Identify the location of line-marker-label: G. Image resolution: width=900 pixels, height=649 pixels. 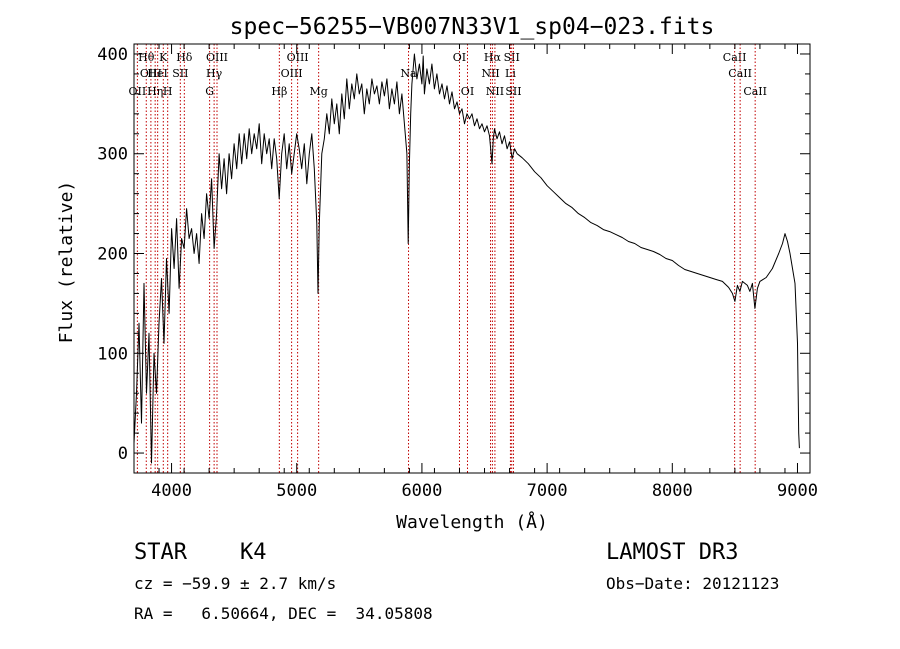
(209, 91).